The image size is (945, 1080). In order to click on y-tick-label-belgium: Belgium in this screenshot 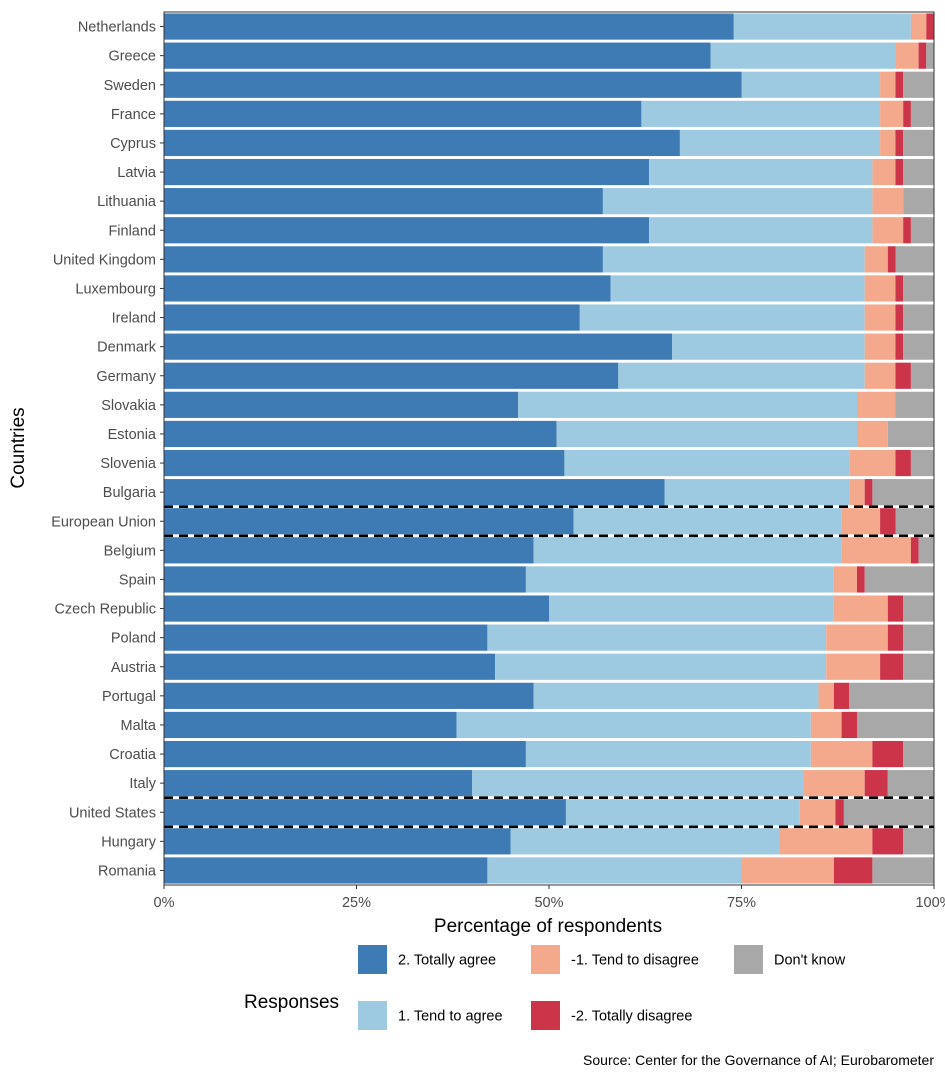, I will do `click(130, 551)`.